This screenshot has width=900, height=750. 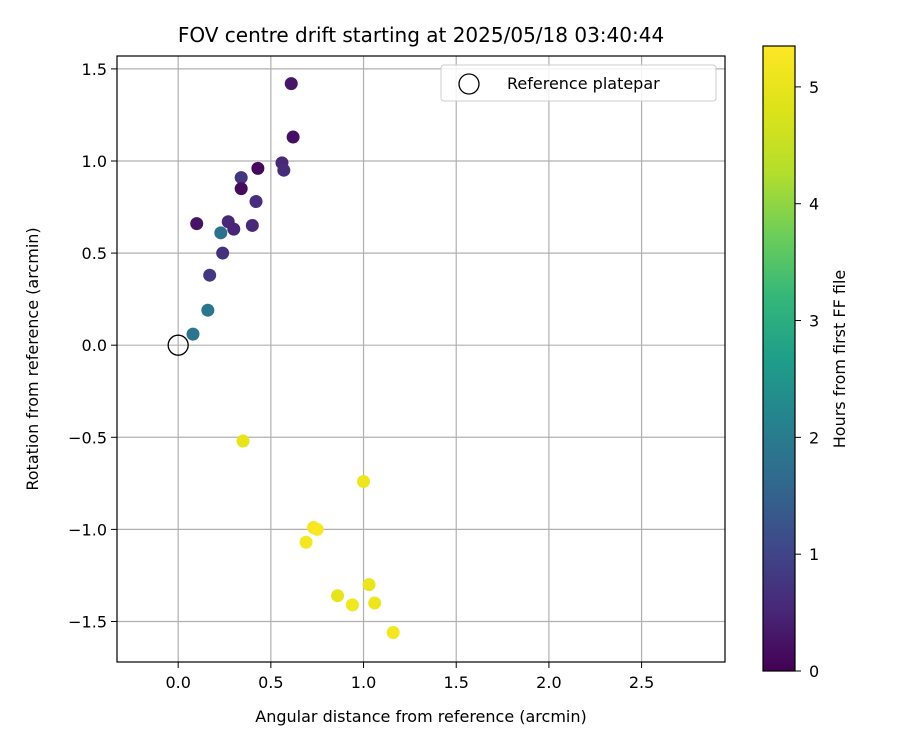 What do you see at coordinates (814, 554) in the screenshot?
I see `colorbar-tick-label: 1` at bounding box center [814, 554].